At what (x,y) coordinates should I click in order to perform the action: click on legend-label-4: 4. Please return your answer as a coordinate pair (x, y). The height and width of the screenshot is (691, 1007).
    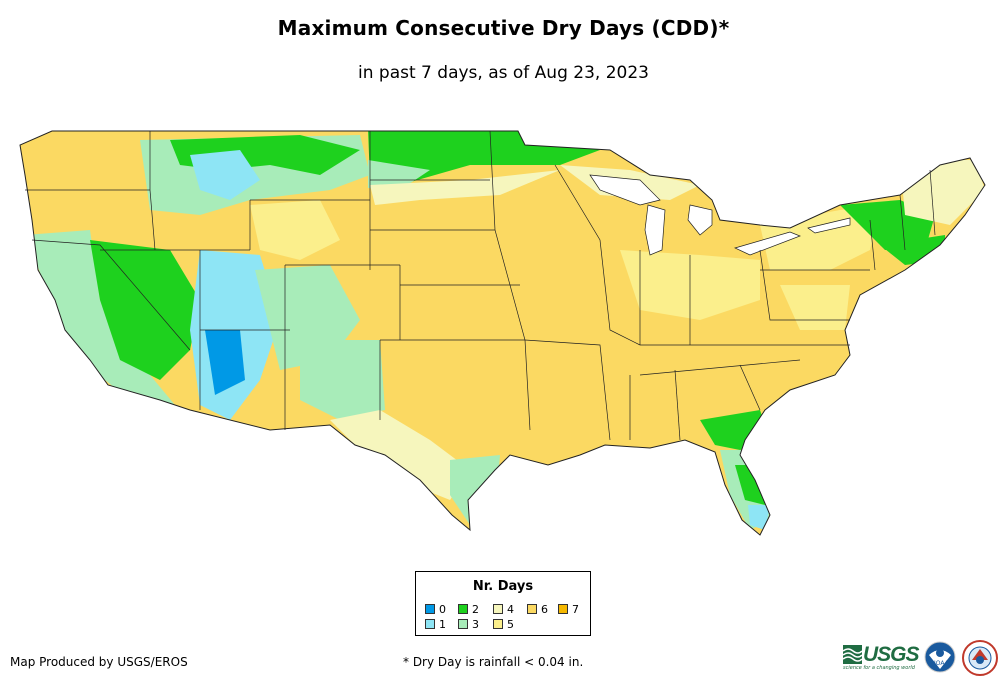
    Looking at the image, I should click on (510, 609).